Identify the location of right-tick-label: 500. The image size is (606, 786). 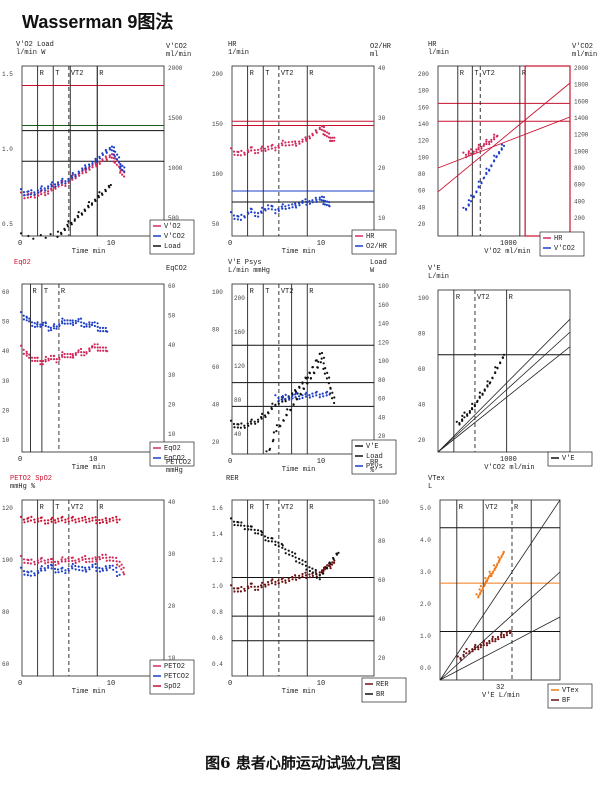
(173, 218).